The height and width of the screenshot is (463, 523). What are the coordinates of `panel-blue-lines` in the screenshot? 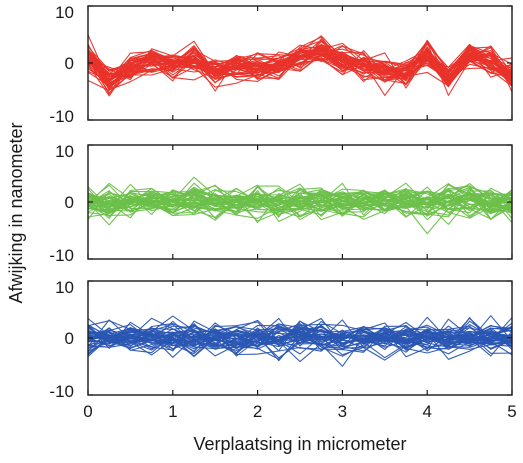 It's located at (300, 341).